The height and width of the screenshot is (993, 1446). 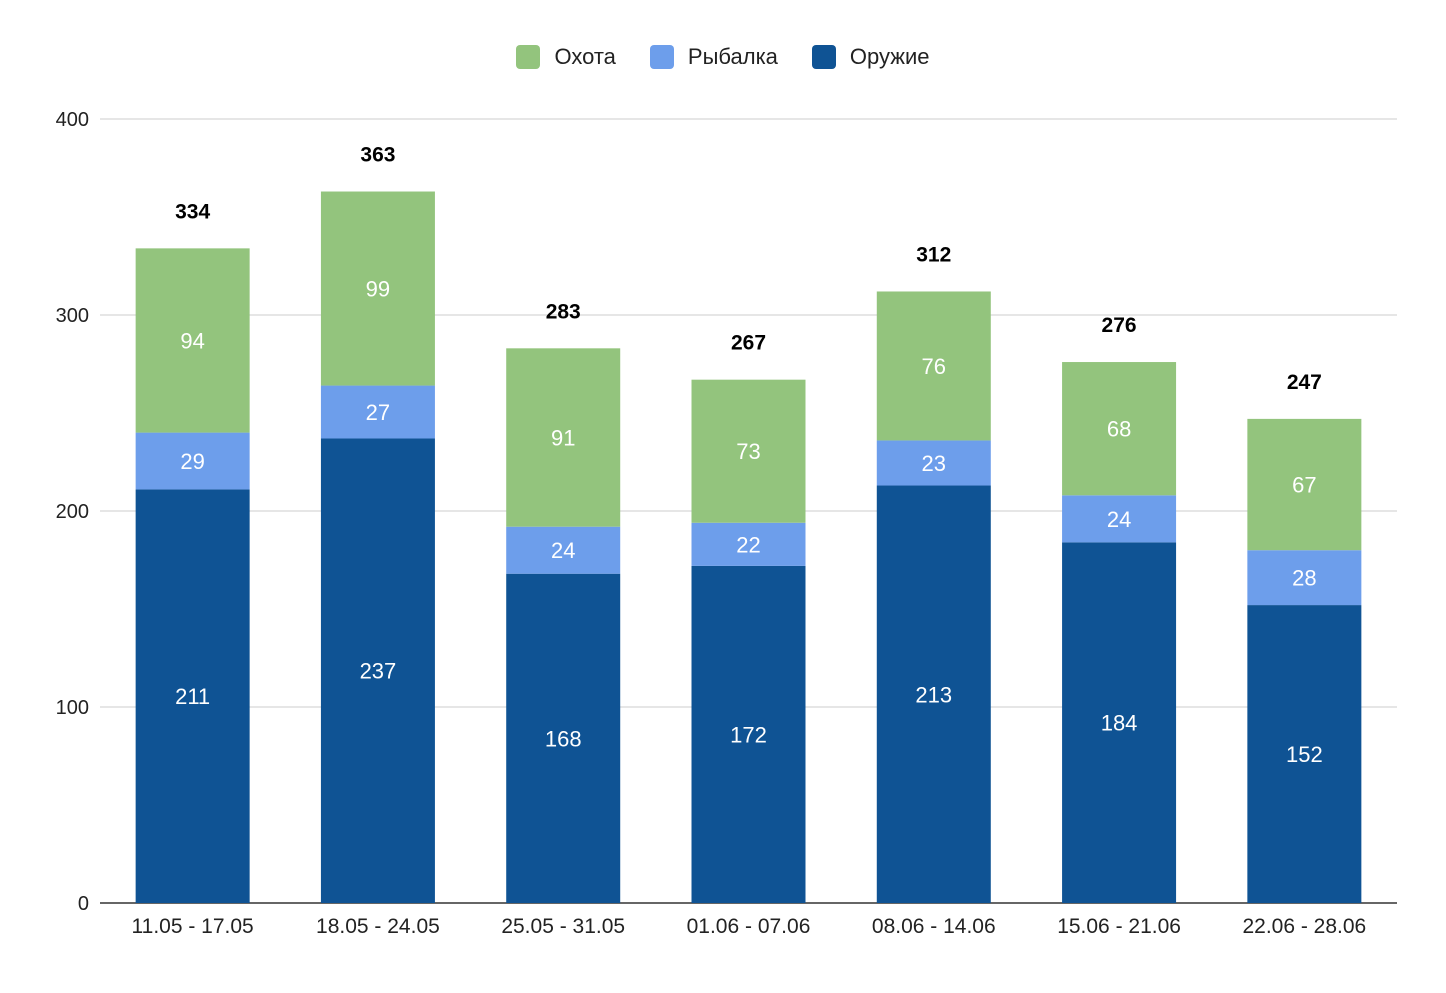 I want to click on data-label: 23, so click(x=934, y=463).